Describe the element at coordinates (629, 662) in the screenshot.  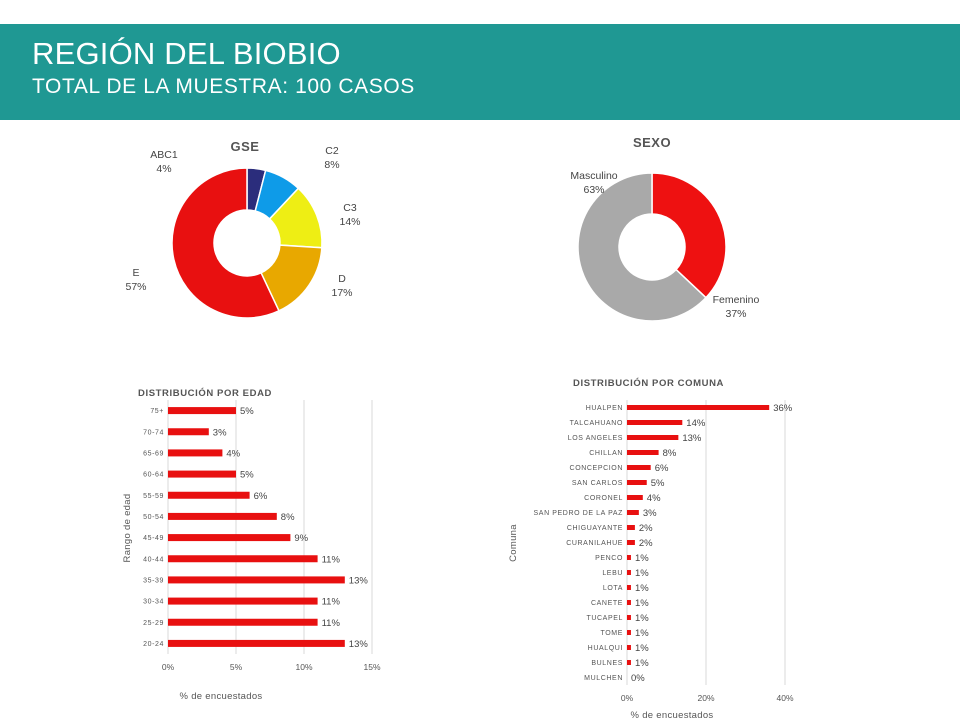
I see `comuna-bar-bulnes` at that location.